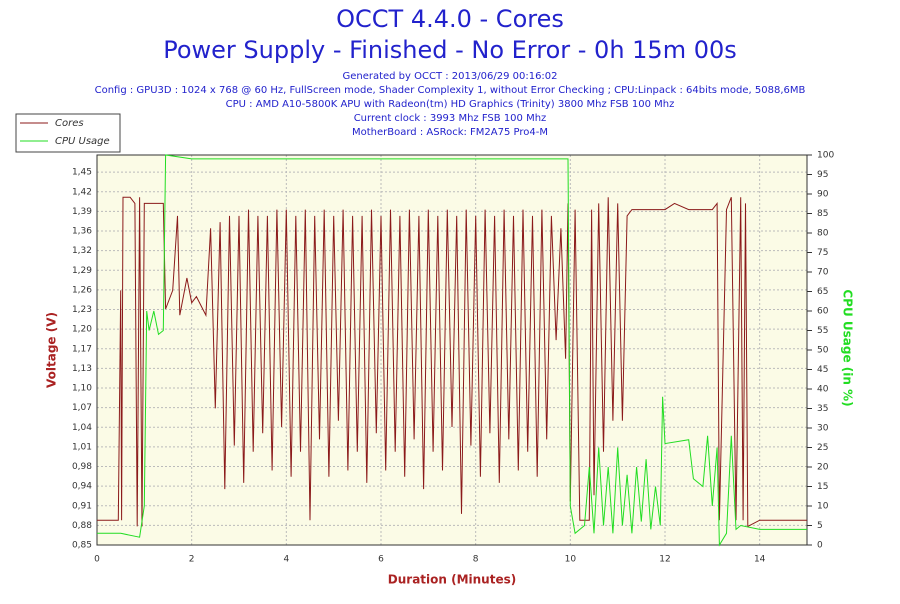  What do you see at coordinates (69, 123) in the screenshot?
I see `legend-label: Cores` at bounding box center [69, 123].